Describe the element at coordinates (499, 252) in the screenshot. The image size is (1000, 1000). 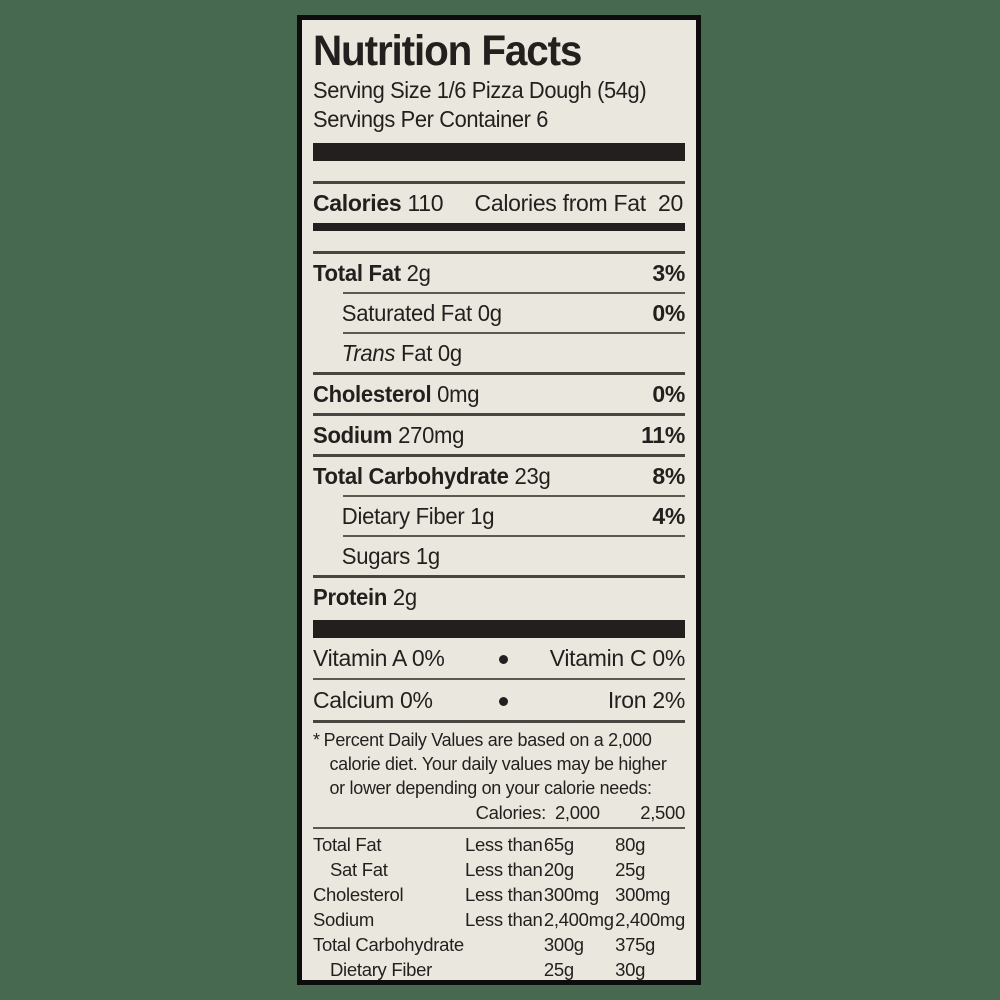
I see `total-fat-top-rule` at that location.